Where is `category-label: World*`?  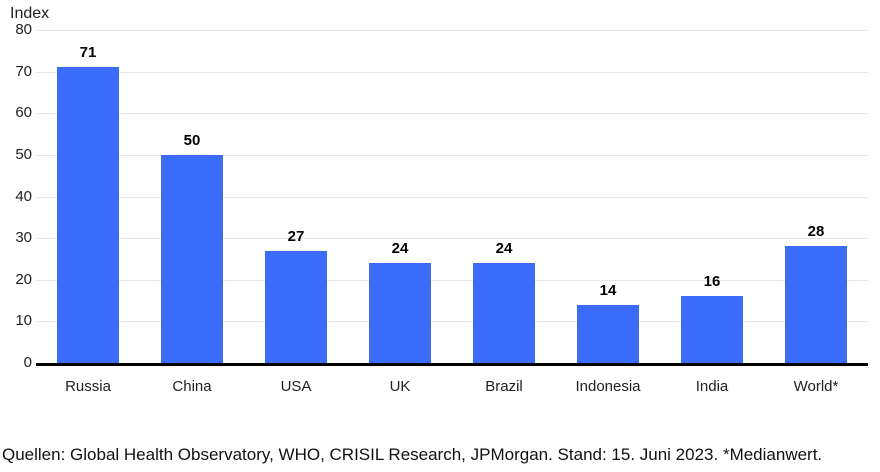 category-label: World* is located at coordinates (816, 386).